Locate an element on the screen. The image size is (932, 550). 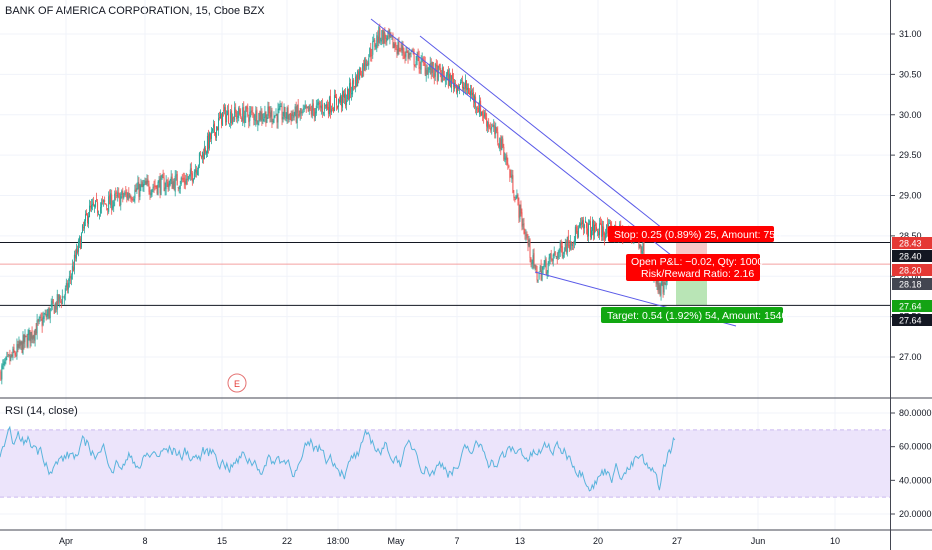
stop-box: Stop: 0.25 (0.89%) 25, Amount: 750 is located at coordinates (694, 234).